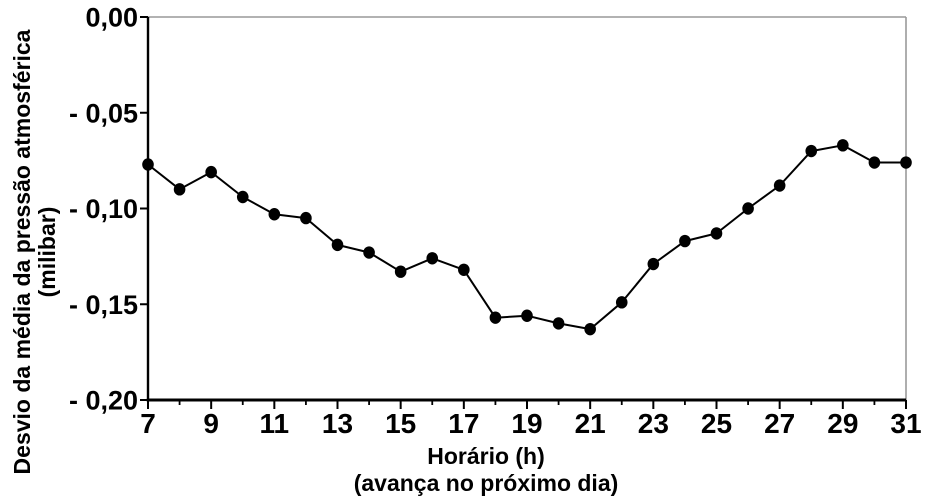  Describe the element at coordinates (716, 423) in the screenshot. I see `x-tick-label: 25` at that location.